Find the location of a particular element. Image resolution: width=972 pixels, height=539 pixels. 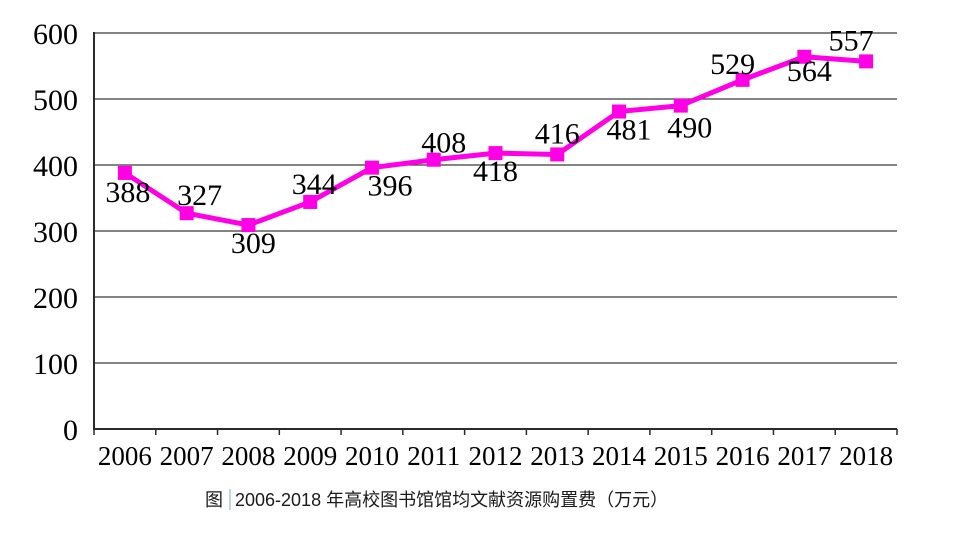

data-label: 396 is located at coordinates (389, 186).